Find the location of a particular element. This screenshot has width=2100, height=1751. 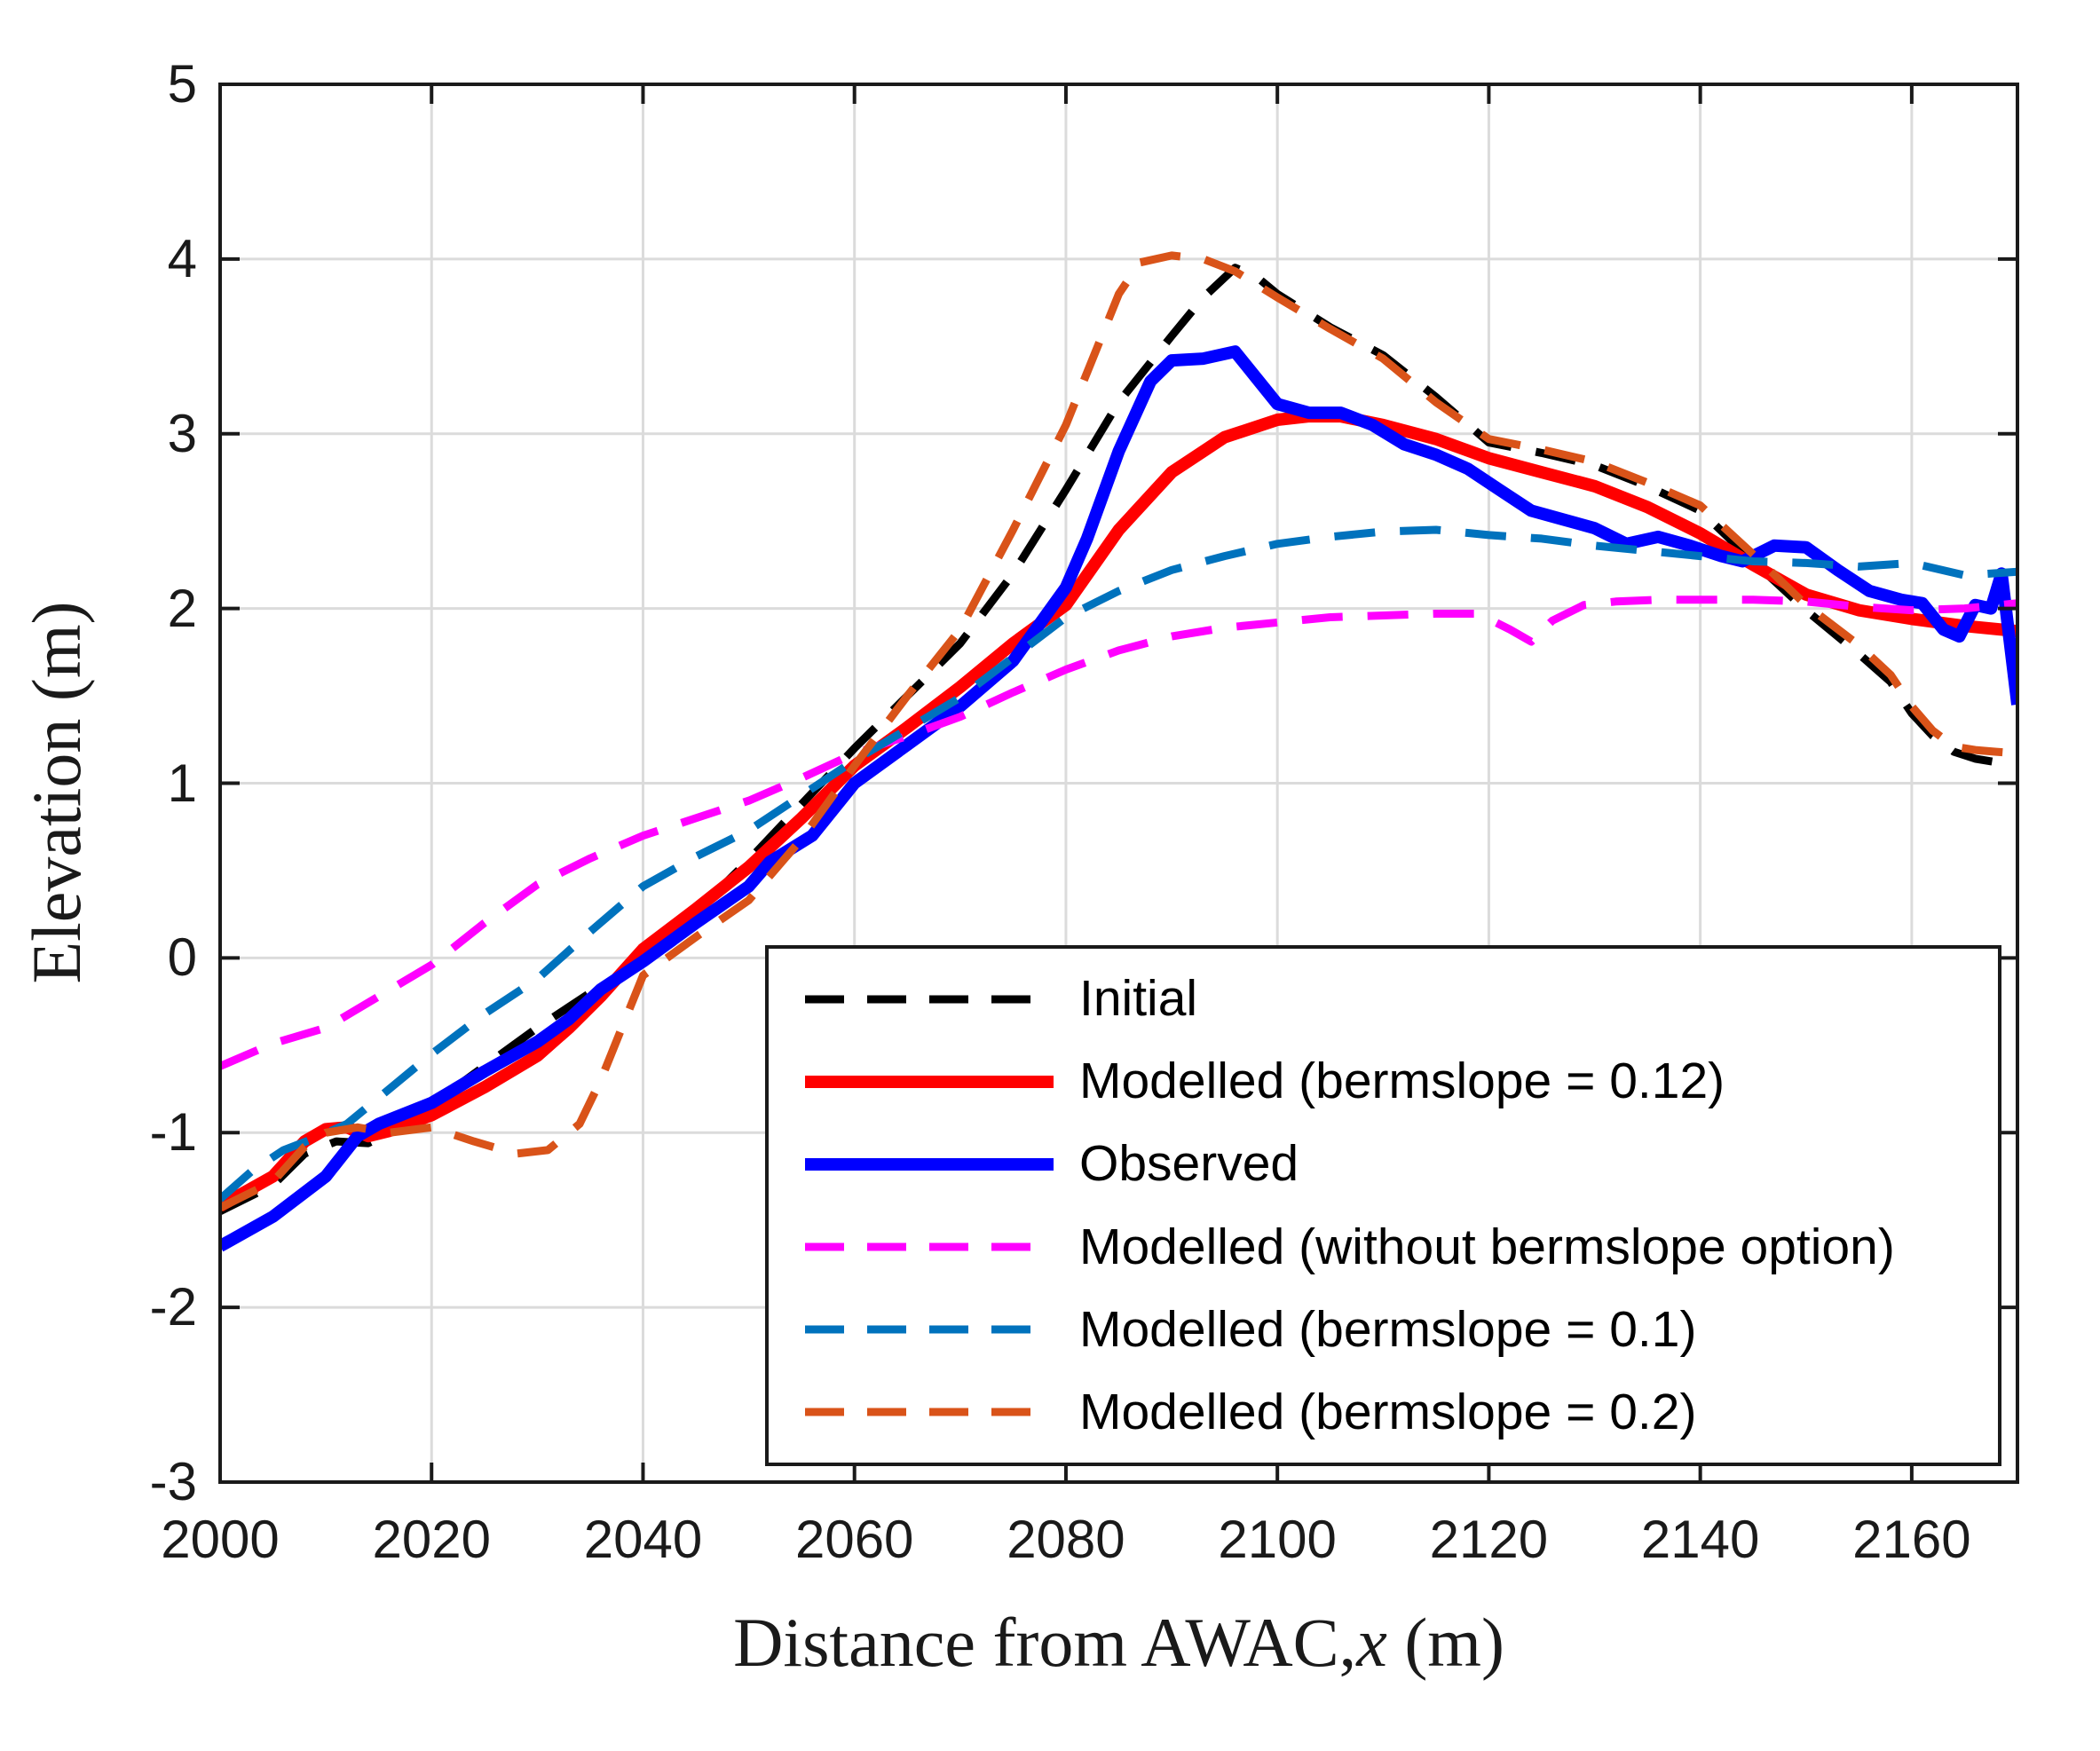

y-tick-label: 0 is located at coordinates (182, 957).